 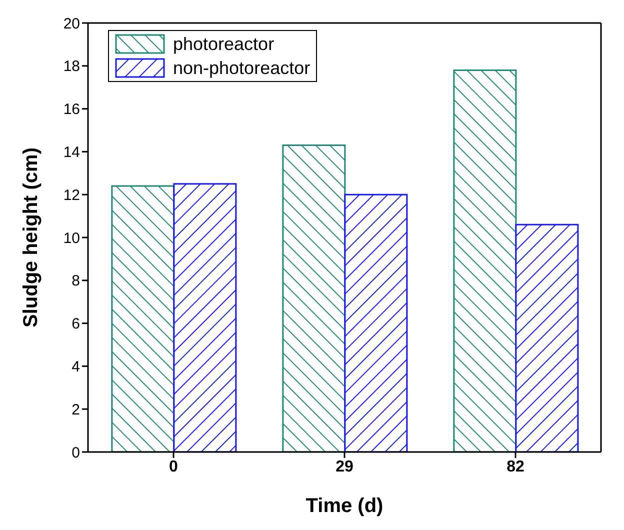 What do you see at coordinates (71, 23) in the screenshot?
I see `y-tick-label: 20` at bounding box center [71, 23].